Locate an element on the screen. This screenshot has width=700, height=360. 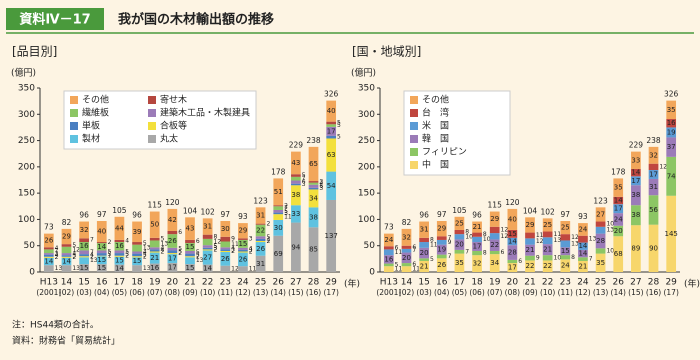
segment-label: 33 is located at coordinates (635, 160).